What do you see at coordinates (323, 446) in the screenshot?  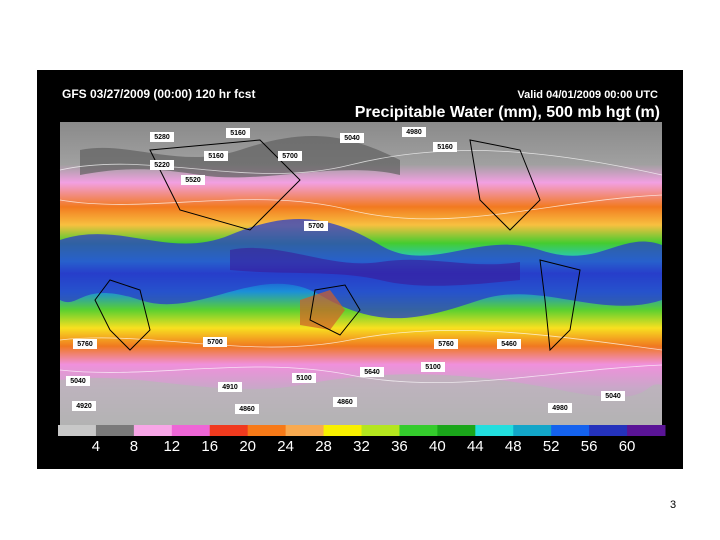 I see `colorbar-label: 28` at bounding box center [323, 446].